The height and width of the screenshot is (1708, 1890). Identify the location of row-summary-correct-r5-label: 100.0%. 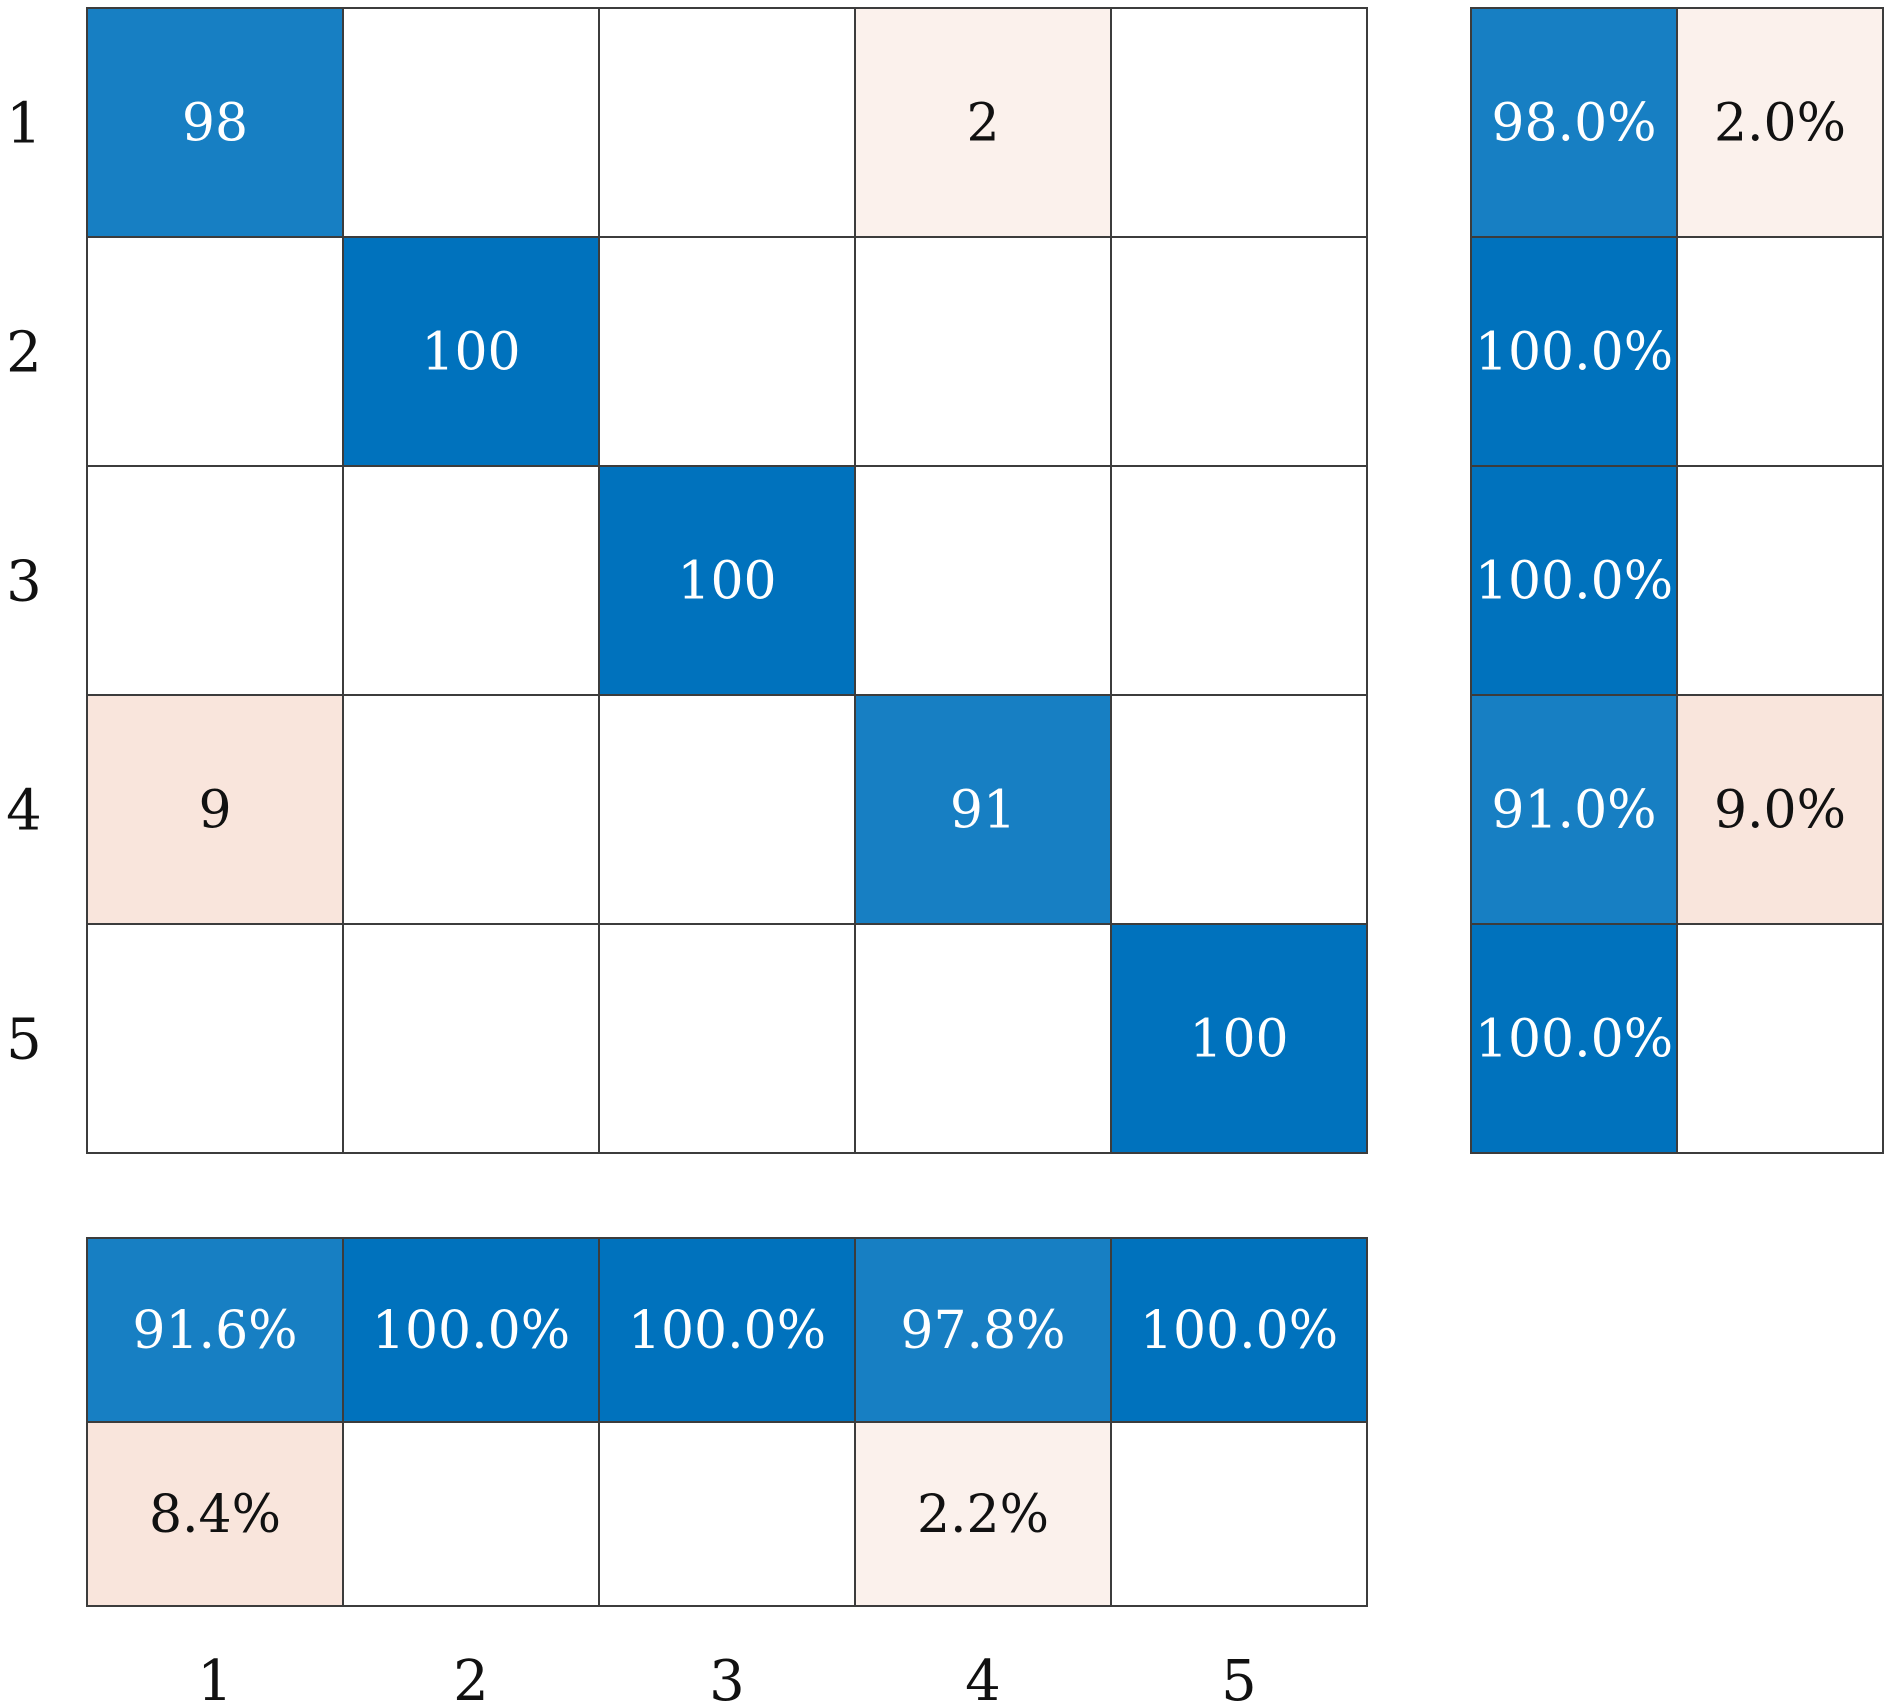
(1574, 1040).